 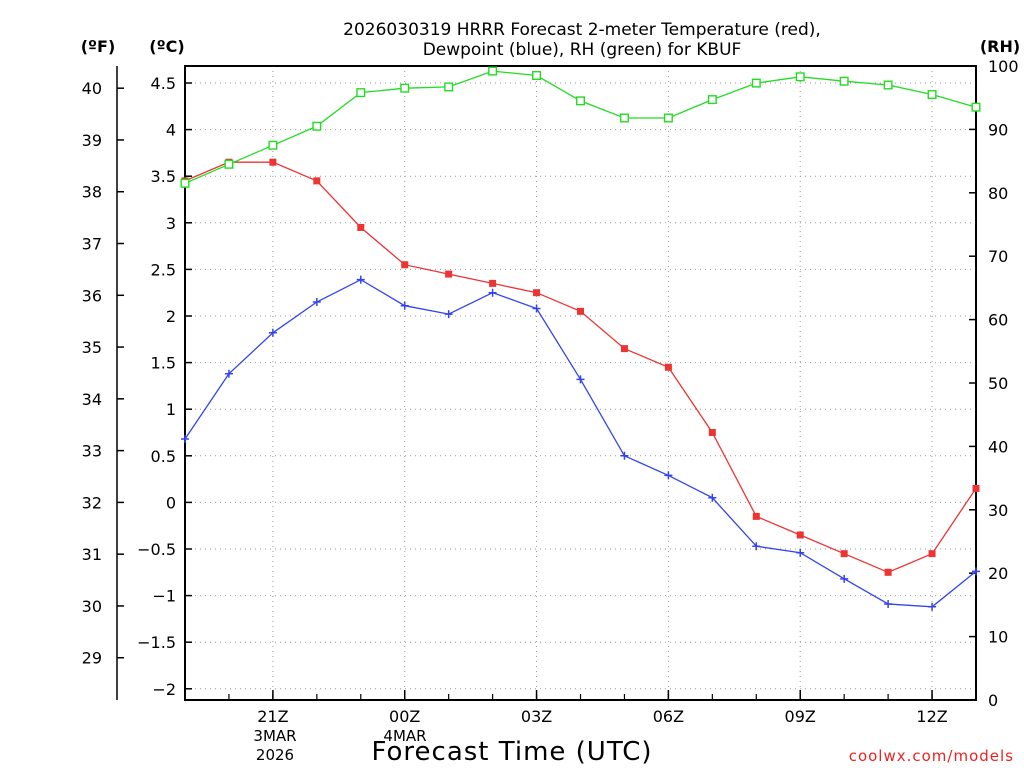 What do you see at coordinates (92, 295) in the screenshot?
I see `y-tick-f-label: 36` at bounding box center [92, 295].